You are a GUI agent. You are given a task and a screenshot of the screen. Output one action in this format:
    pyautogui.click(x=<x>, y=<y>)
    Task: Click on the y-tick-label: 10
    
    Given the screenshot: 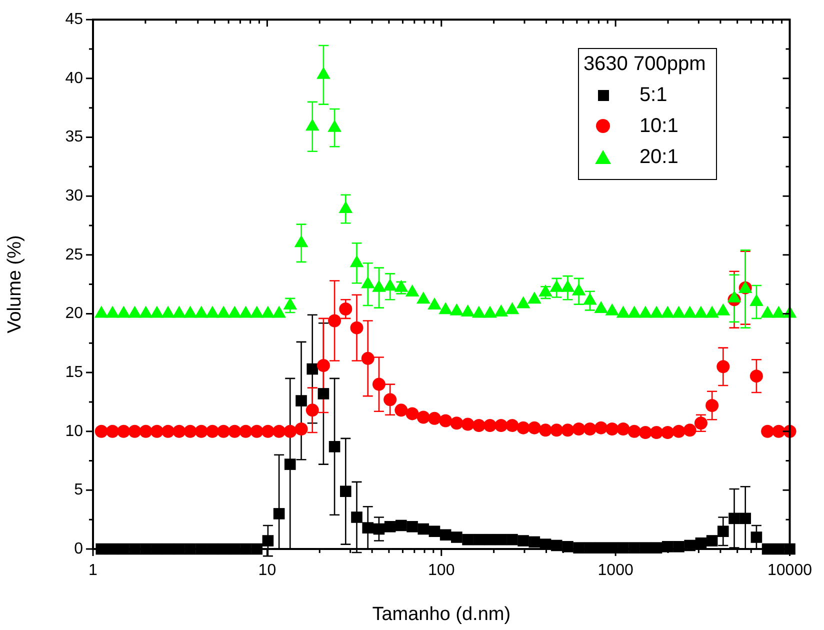 What is the action you would take?
    pyautogui.click(x=74, y=431)
    